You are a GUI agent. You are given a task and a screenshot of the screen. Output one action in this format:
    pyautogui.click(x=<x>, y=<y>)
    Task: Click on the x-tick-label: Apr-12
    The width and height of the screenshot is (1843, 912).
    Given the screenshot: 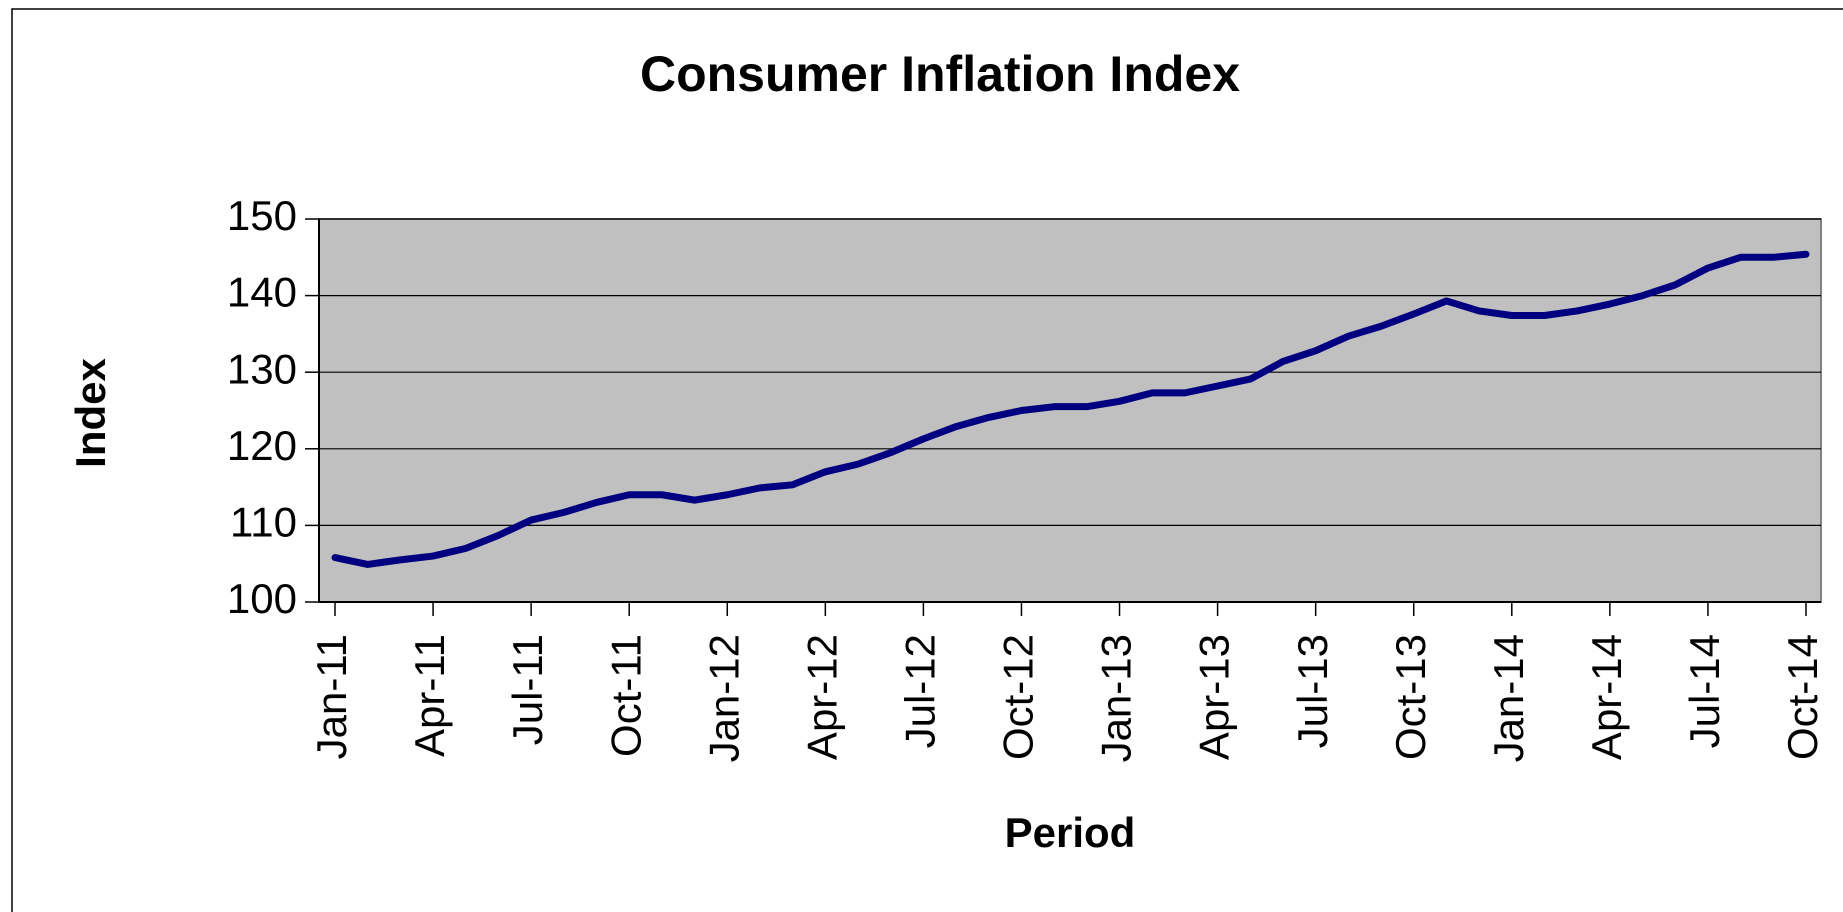 What is the action you would take?
    pyautogui.click(x=821, y=697)
    